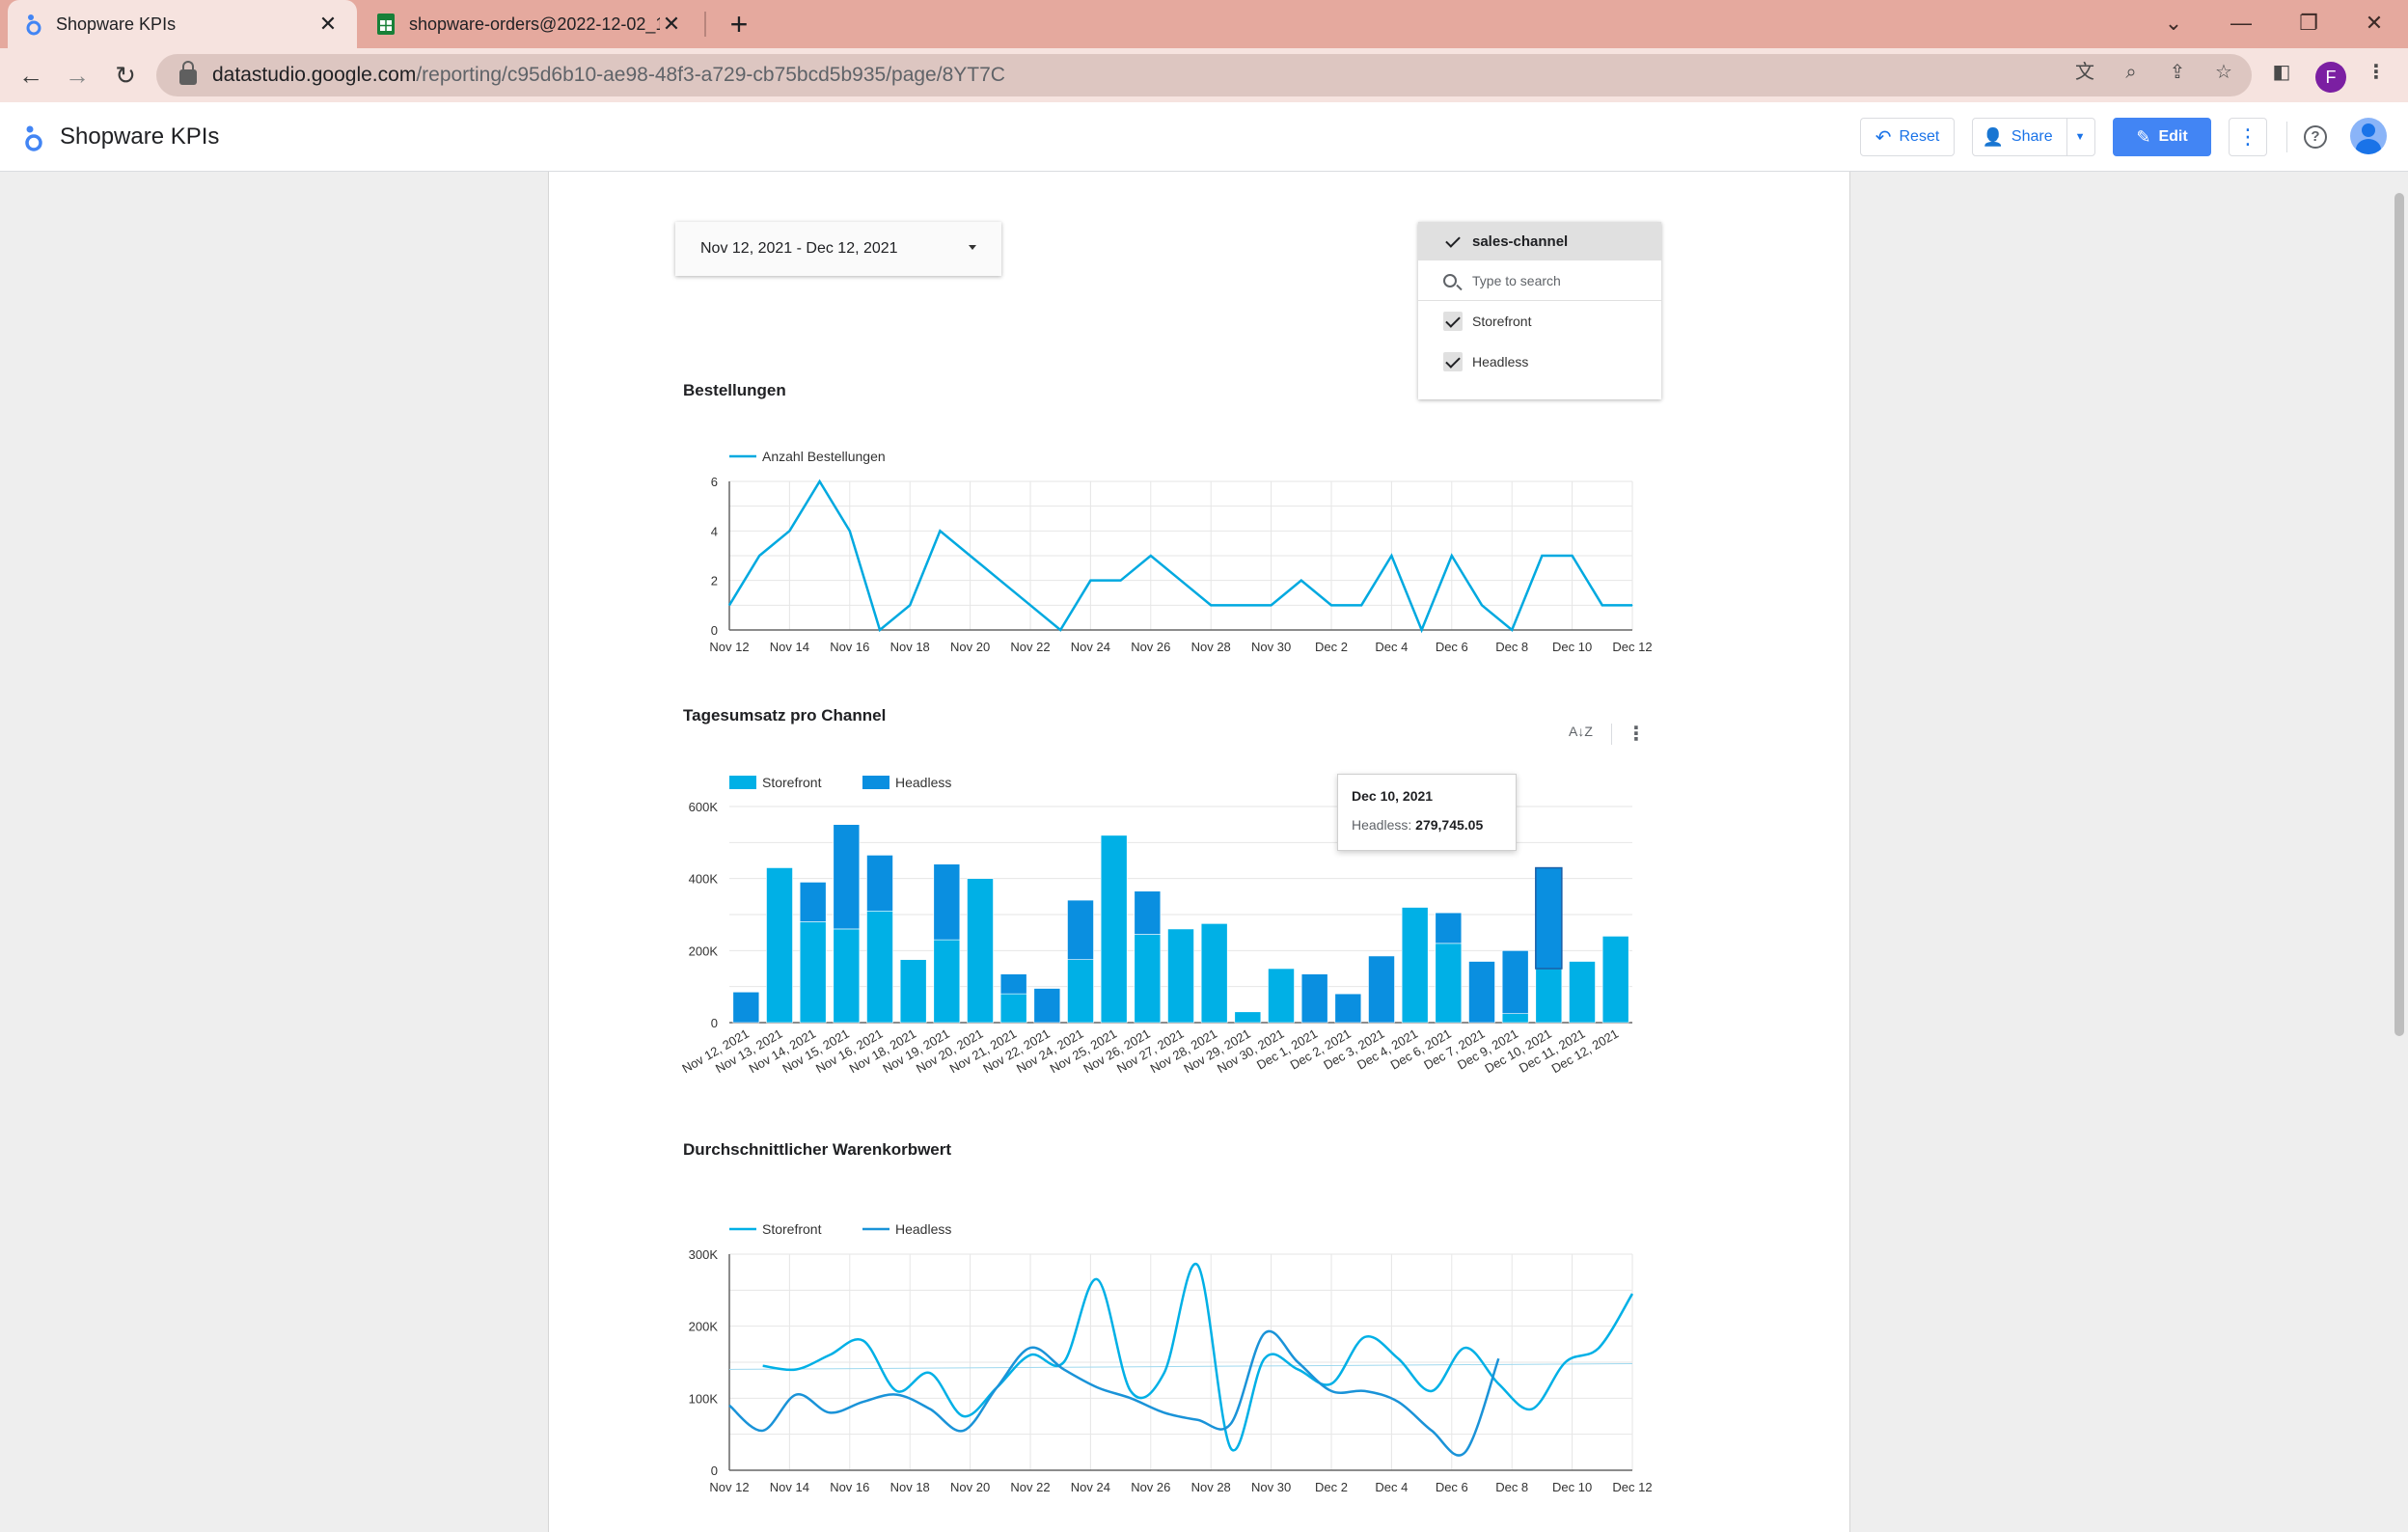  What do you see at coordinates (1452, 1487) in the screenshot?
I see `x-tick-label: Dec 6` at bounding box center [1452, 1487].